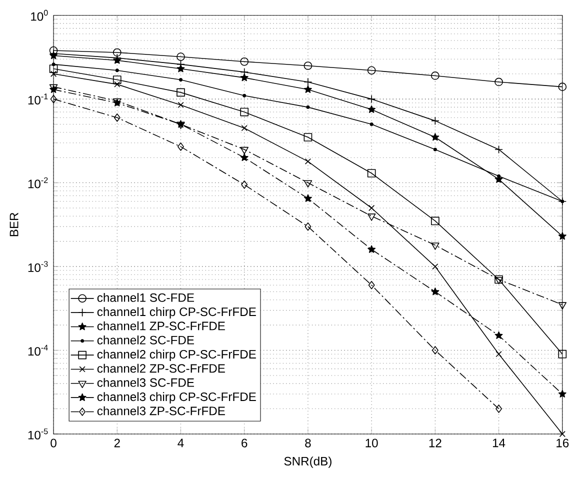 The height and width of the screenshot is (478, 579). I want to click on x-tick-label: 0, so click(53, 443).